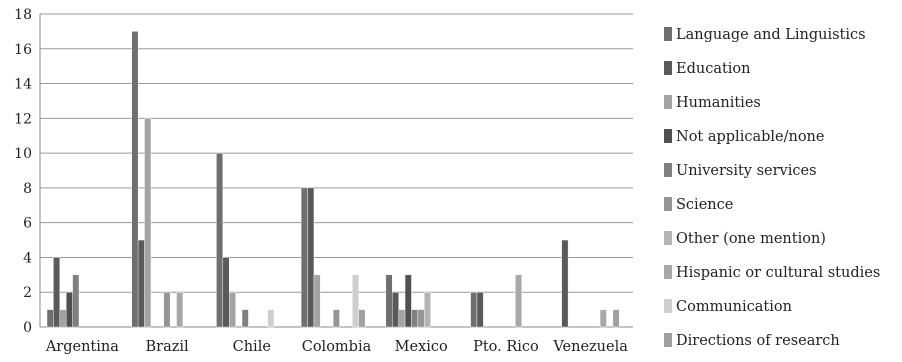  I want to click on legend-label: Not applicable/none, so click(750, 137).